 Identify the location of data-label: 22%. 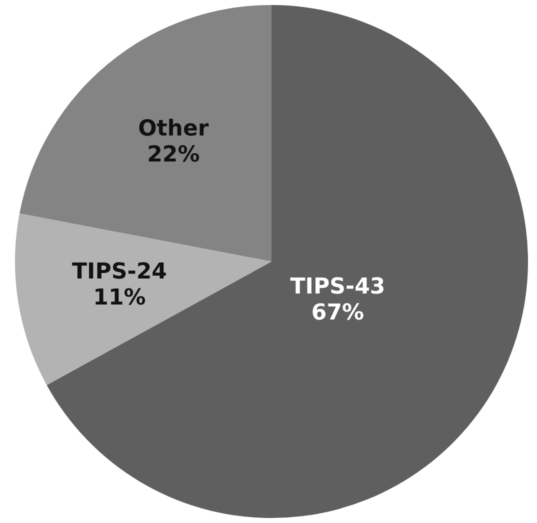
(173, 155).